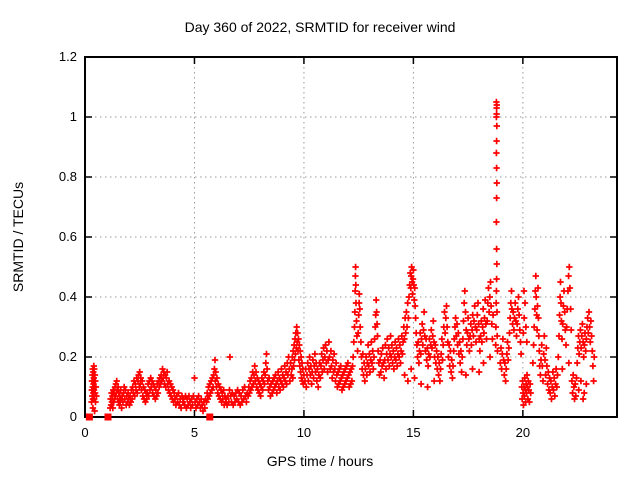  I want to click on x-tick-label: 5, so click(194, 432).